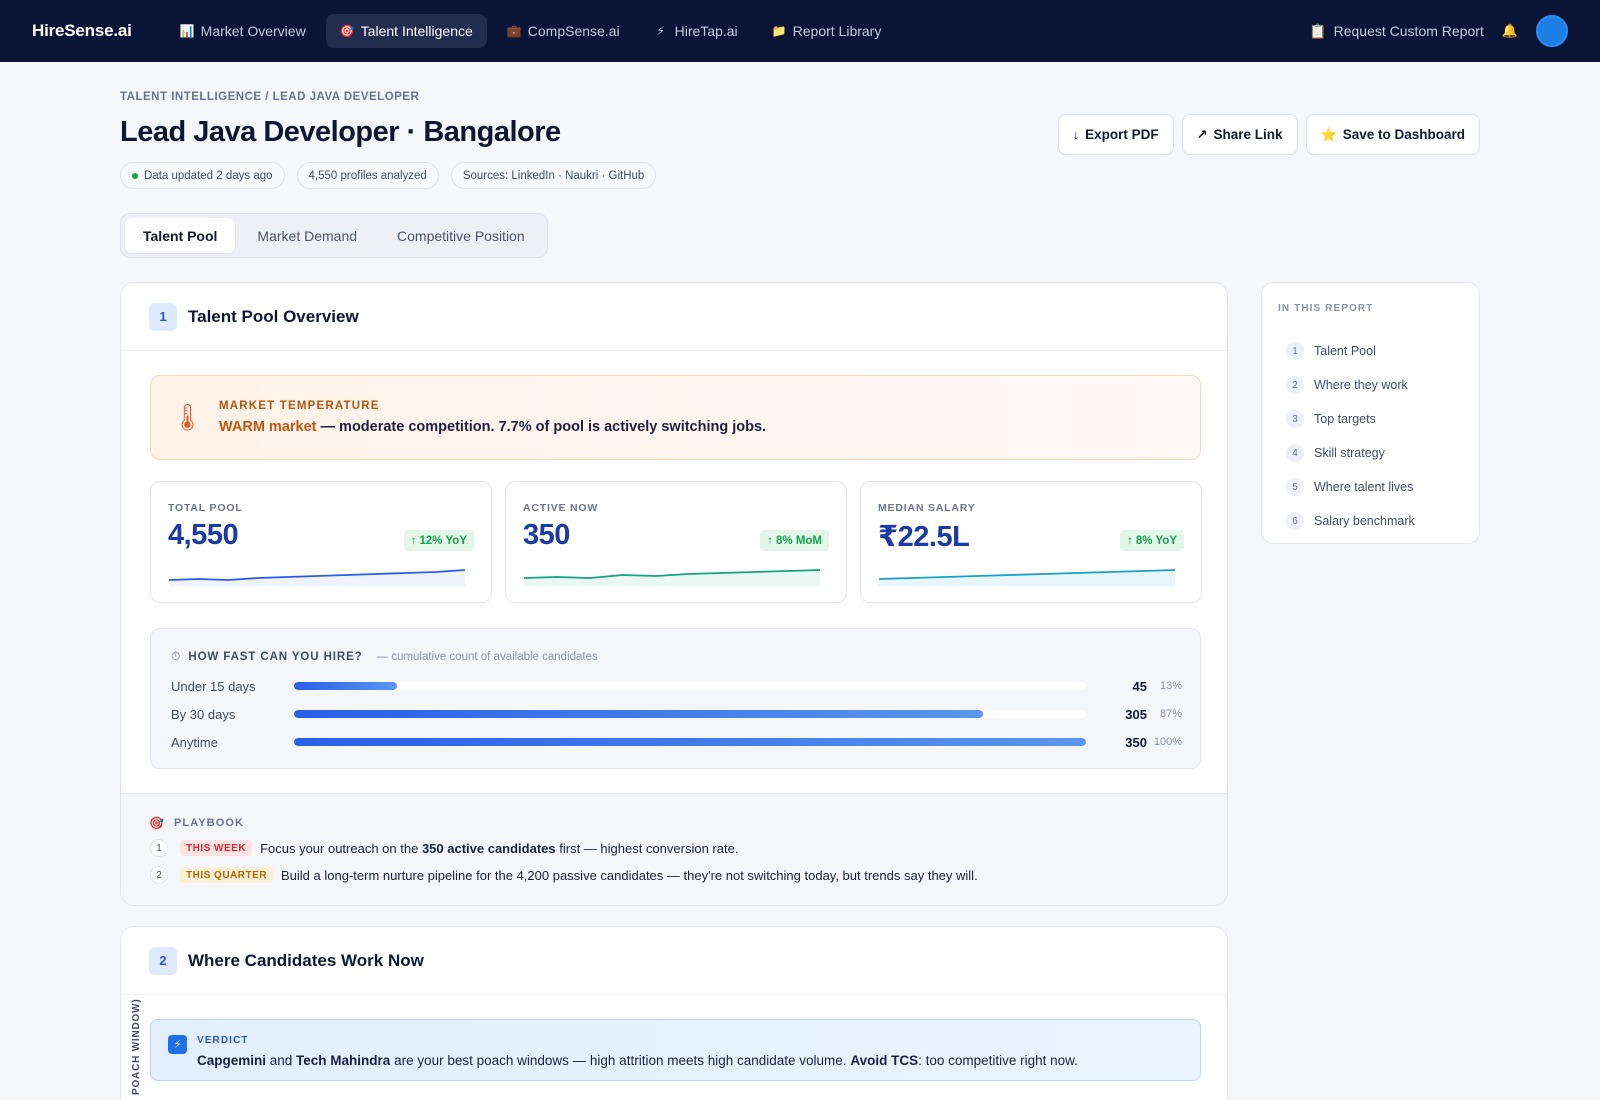 This screenshot has width=1600, height=1100. Describe the element at coordinates (674, 317) in the screenshot. I see `card-header: 1 Talent Pool Overview` at that location.